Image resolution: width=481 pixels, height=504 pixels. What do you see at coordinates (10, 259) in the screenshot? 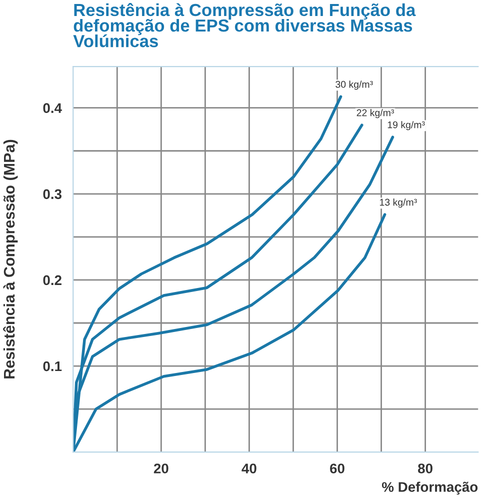
I see `y-axis-title: Resistência à Compressão (MPa)` at bounding box center [10, 259].